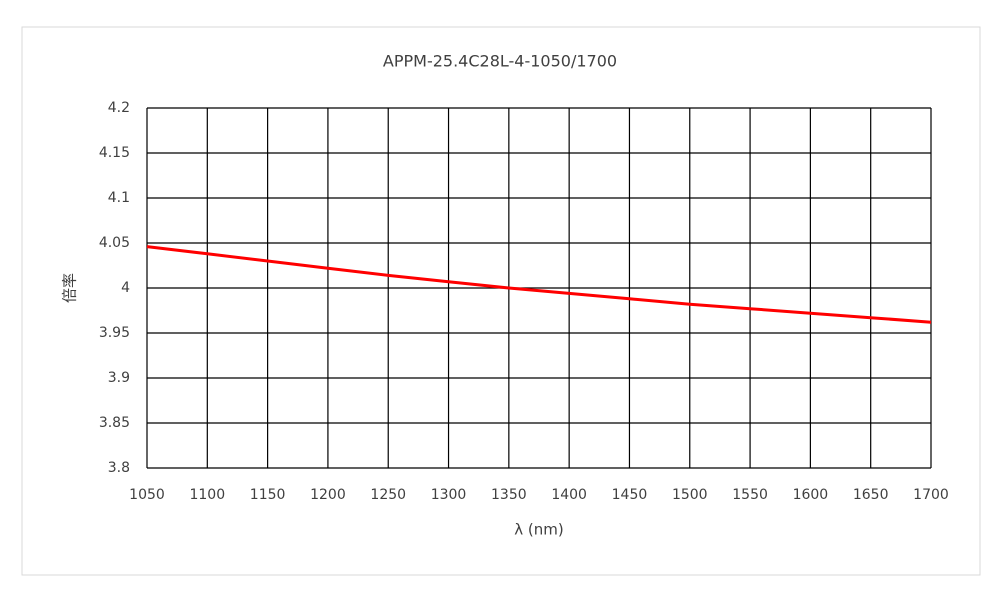  What do you see at coordinates (119, 468) in the screenshot?
I see `y-tick-label: 3.8` at bounding box center [119, 468].